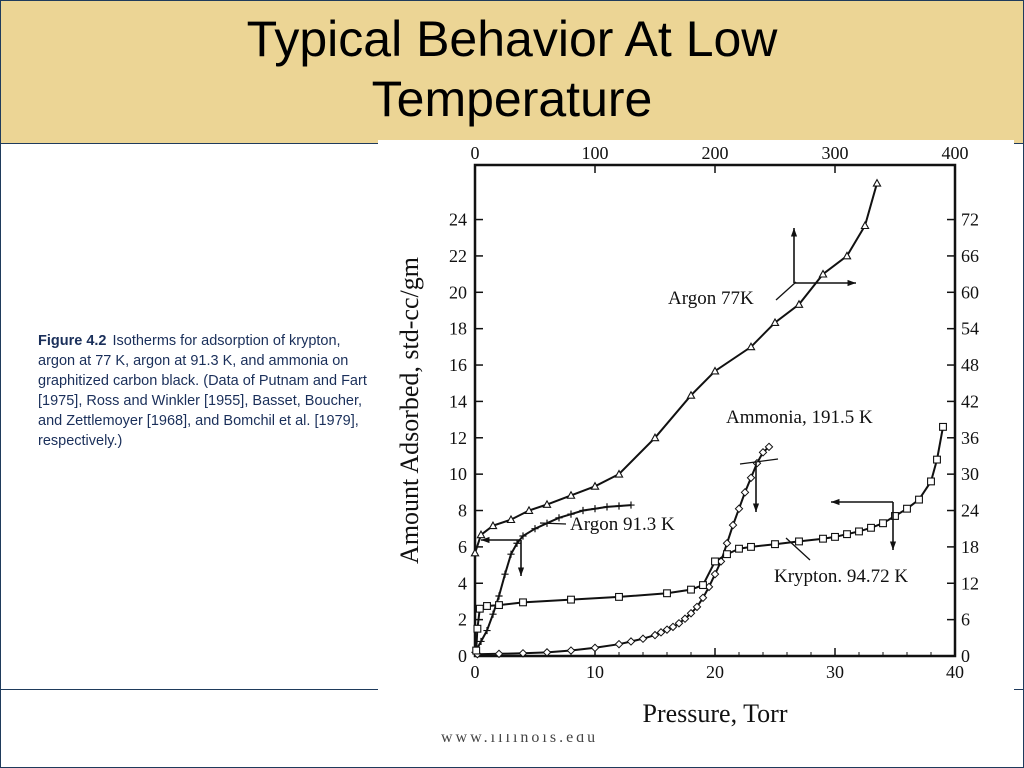 The height and width of the screenshot is (768, 1024). What do you see at coordinates (970, 256) in the screenshot?
I see `y-right-tick-label: 66` at bounding box center [970, 256].